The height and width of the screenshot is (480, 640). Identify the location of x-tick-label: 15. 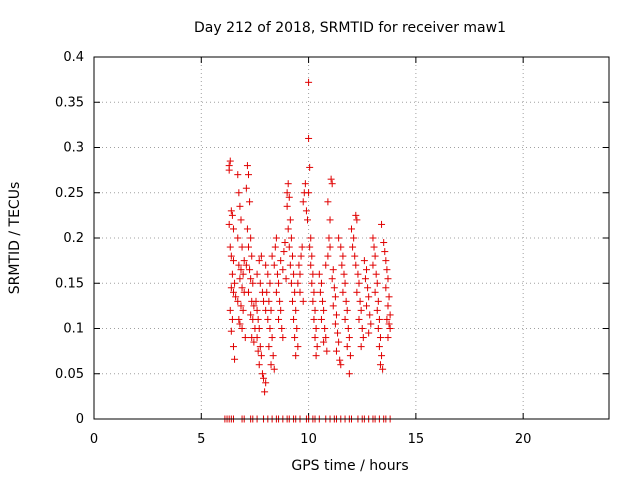
(416, 439).